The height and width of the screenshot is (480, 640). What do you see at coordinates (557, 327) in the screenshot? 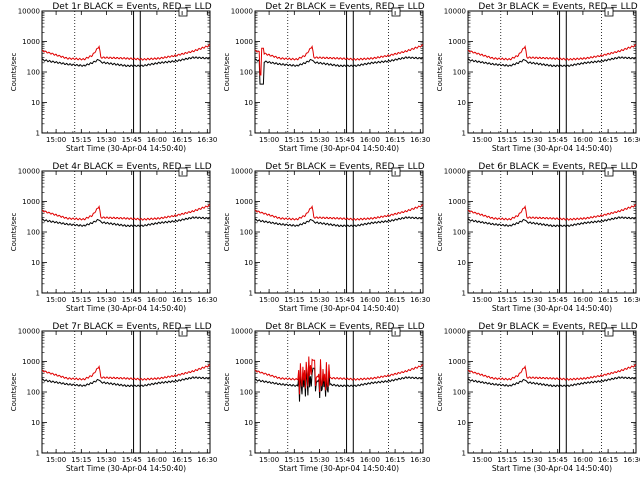
I see `panel-title: Det 9r BLACK = Events, RED = LLD` at bounding box center [557, 327].